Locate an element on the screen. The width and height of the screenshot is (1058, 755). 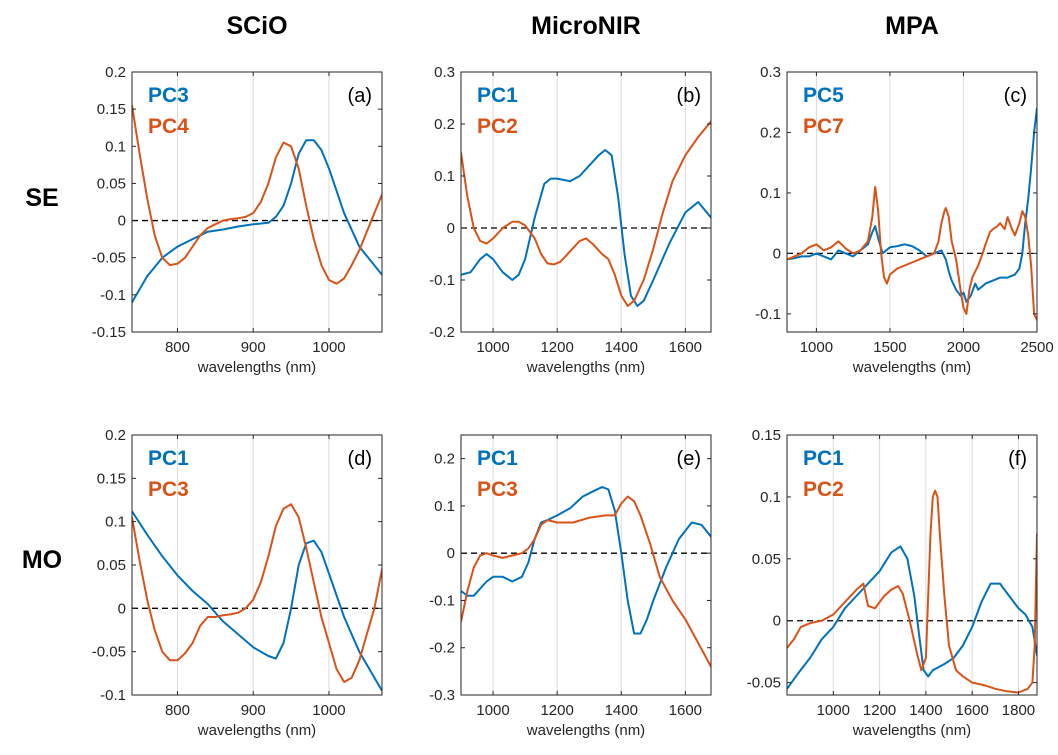
series-line-pc4 is located at coordinates (257, 194).